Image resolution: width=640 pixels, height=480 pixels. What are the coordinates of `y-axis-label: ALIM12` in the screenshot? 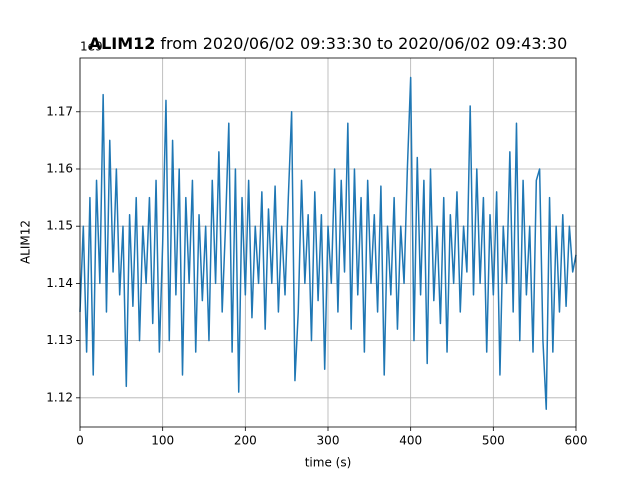 It's located at (26, 242).